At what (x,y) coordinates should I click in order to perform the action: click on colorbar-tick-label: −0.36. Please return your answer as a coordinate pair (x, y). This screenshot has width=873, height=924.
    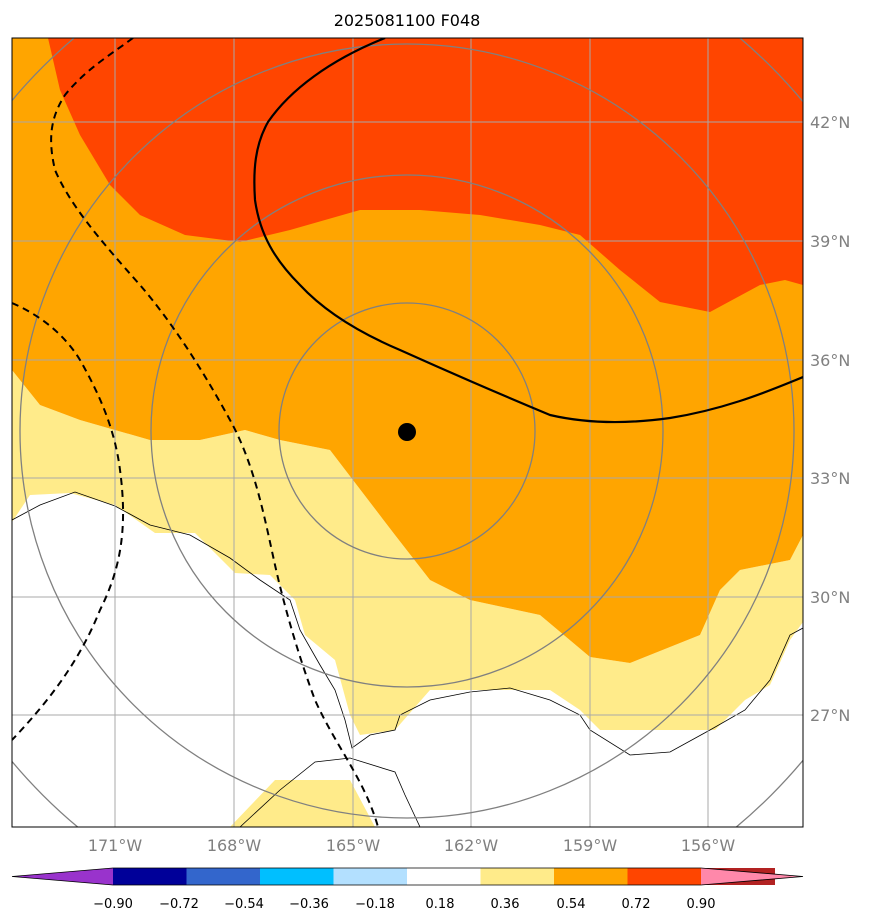
    Looking at the image, I should click on (309, 904).